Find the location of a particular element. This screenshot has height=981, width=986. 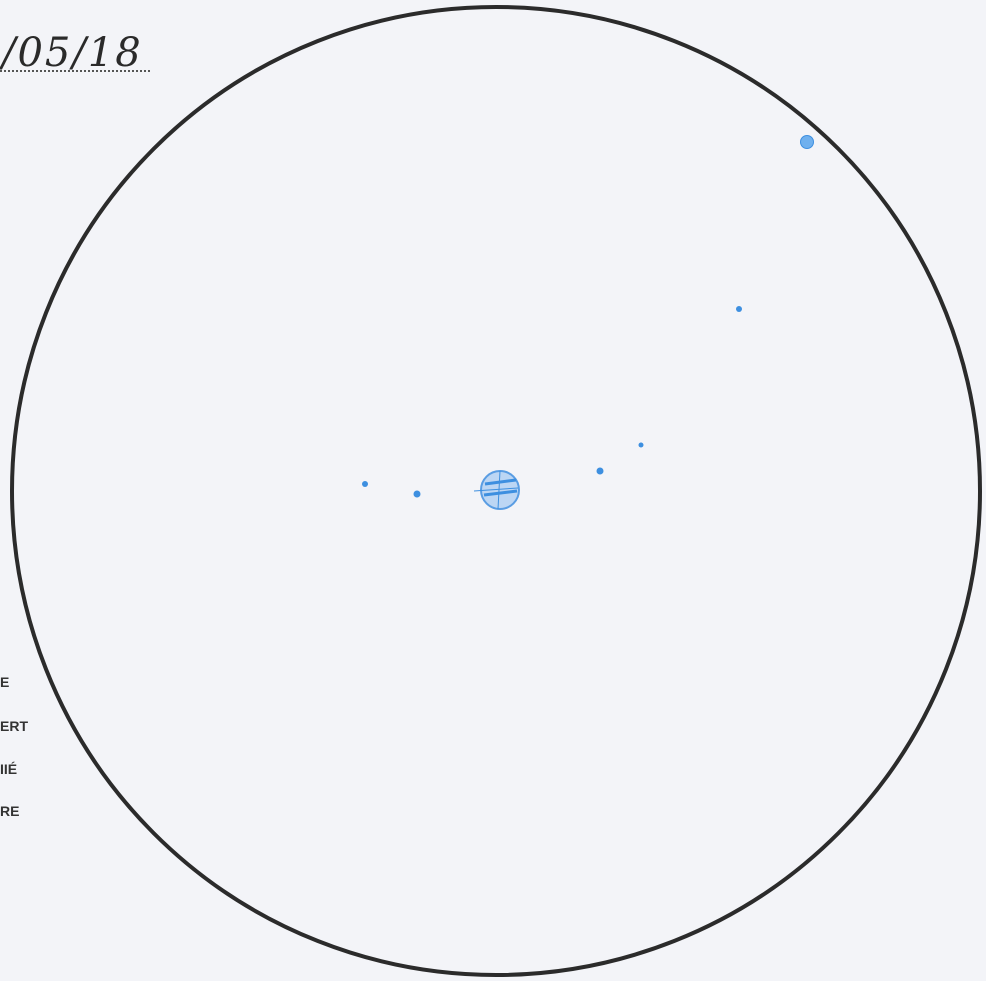

legend-item-3: IIÉ is located at coordinates (9, 769).